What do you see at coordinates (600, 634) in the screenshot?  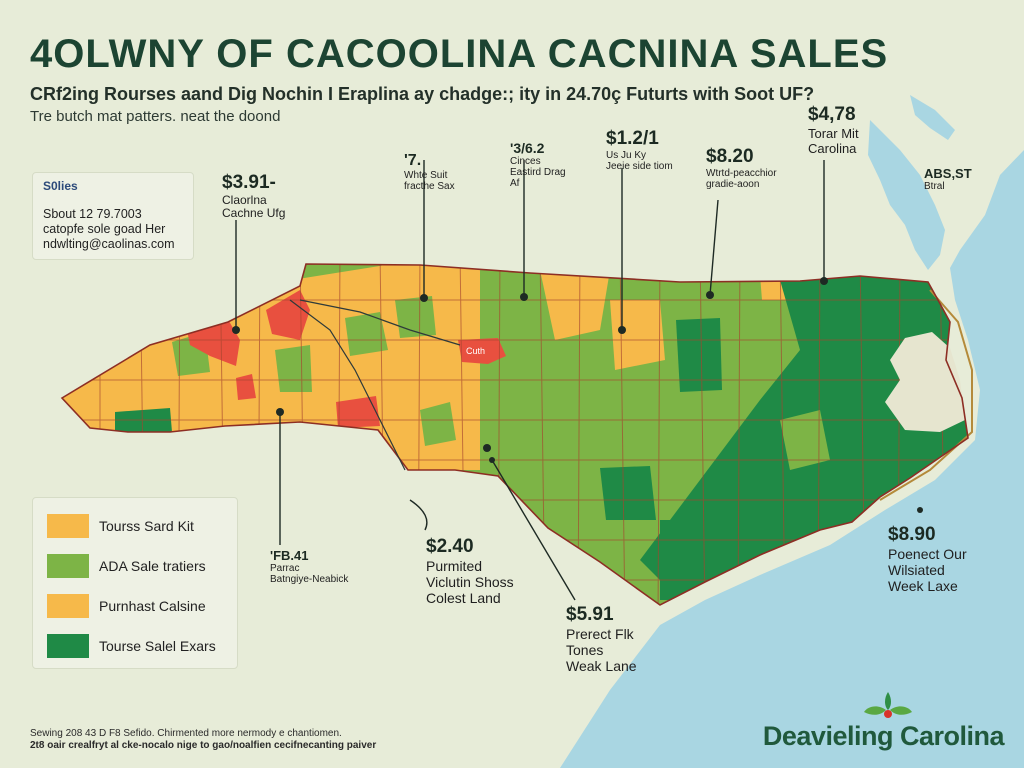 I see `callout-line: Prerect Flk` at bounding box center [600, 634].